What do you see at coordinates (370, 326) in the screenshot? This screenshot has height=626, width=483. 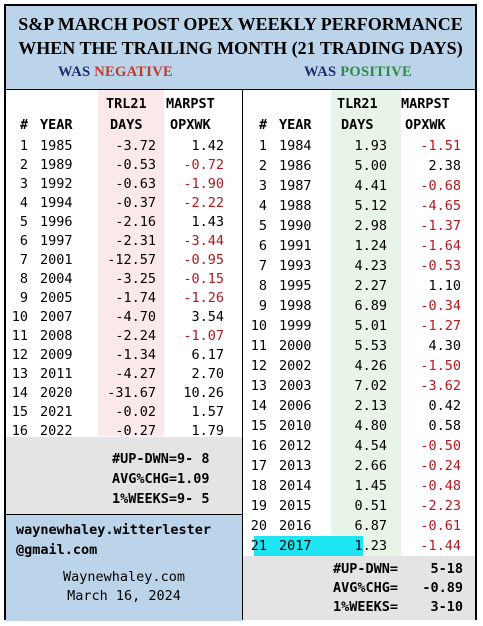 I see `row-trailing-change: 5.01` at bounding box center [370, 326].